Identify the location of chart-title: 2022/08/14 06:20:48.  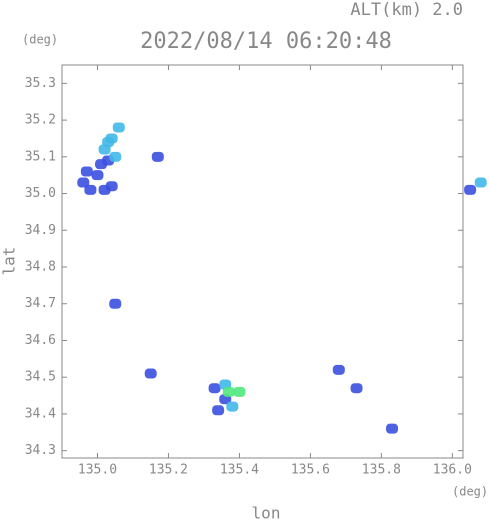
(266, 41).